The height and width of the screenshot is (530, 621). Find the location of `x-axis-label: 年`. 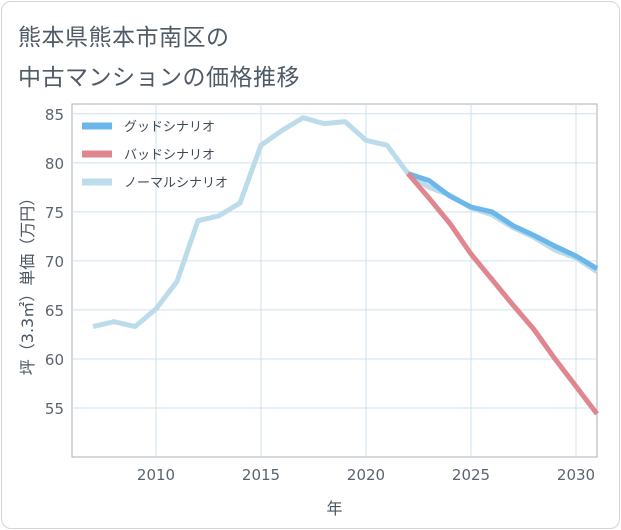

x-axis-label: 年 is located at coordinates (334, 508).